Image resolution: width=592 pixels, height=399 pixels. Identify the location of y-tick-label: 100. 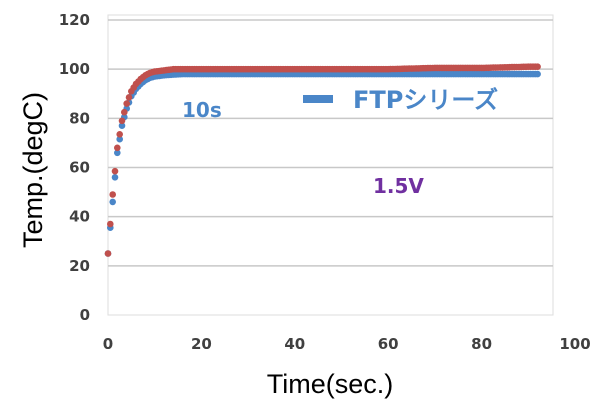
(74, 69).